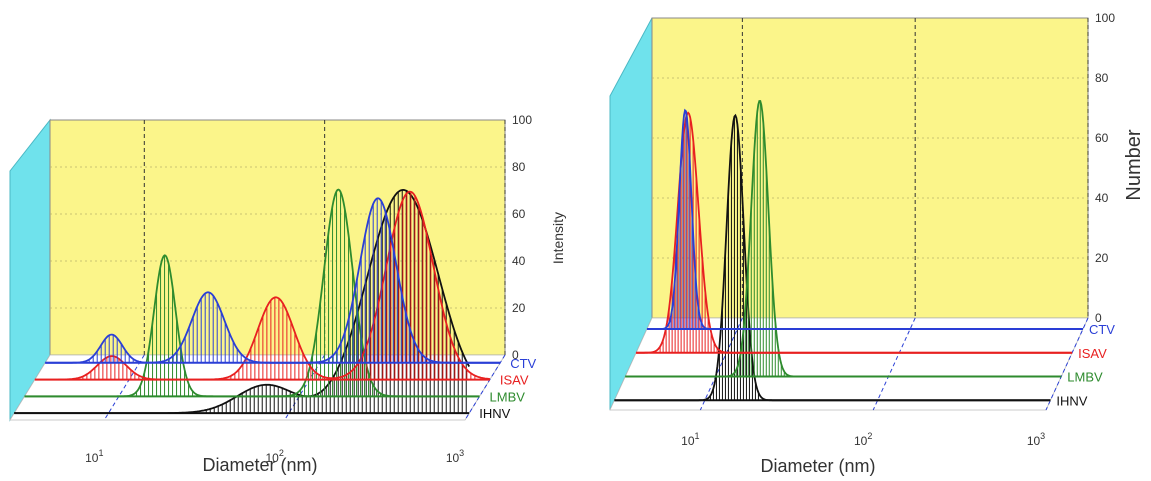 The height and width of the screenshot is (481, 1151). I want to click on y-axis-title: Number, so click(1134, 164).